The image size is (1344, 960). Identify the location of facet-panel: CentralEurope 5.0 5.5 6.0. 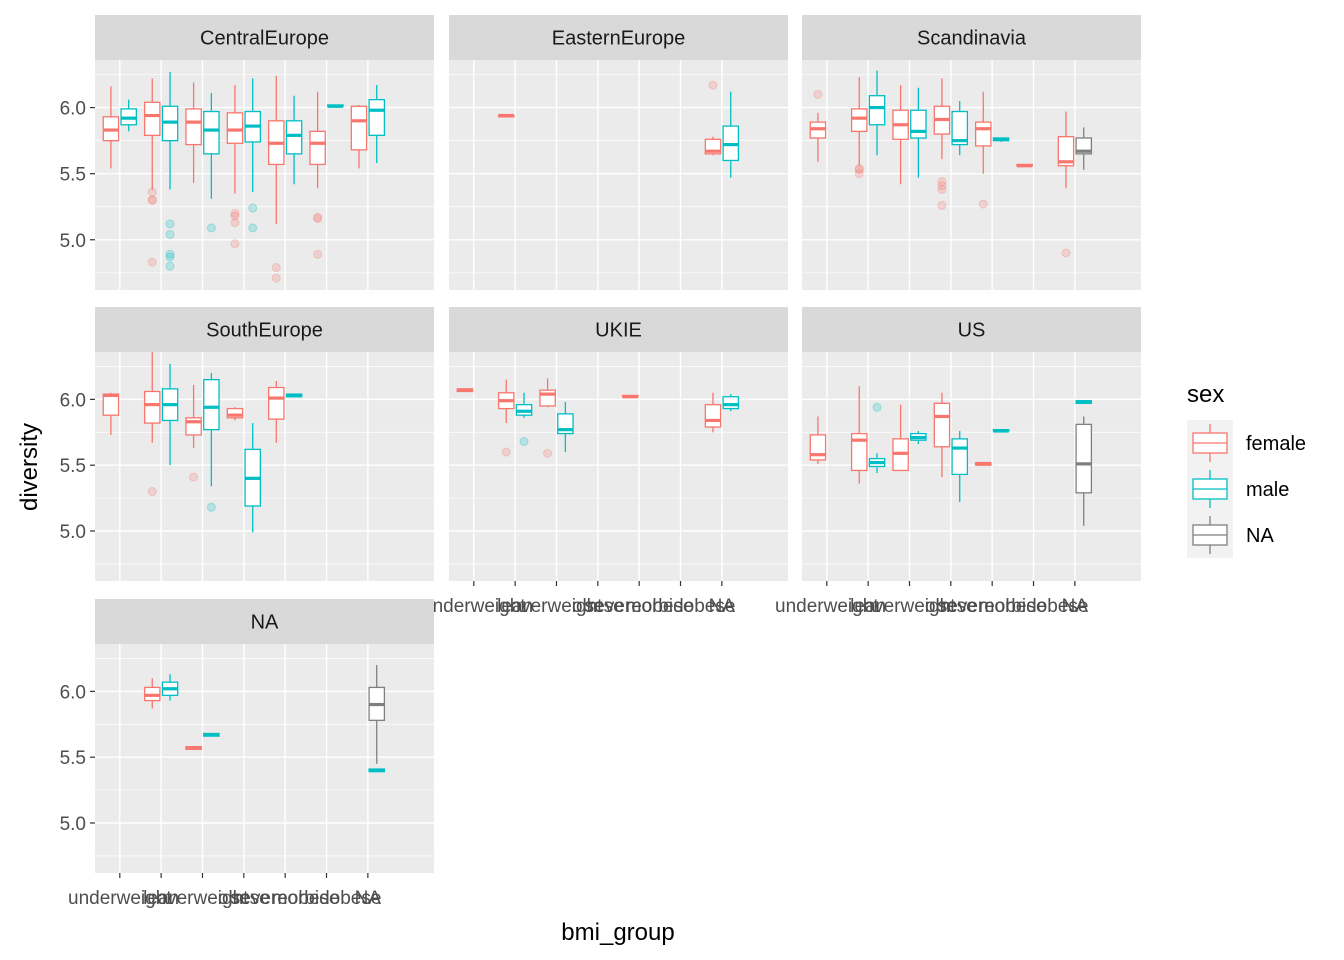
(247, 152).